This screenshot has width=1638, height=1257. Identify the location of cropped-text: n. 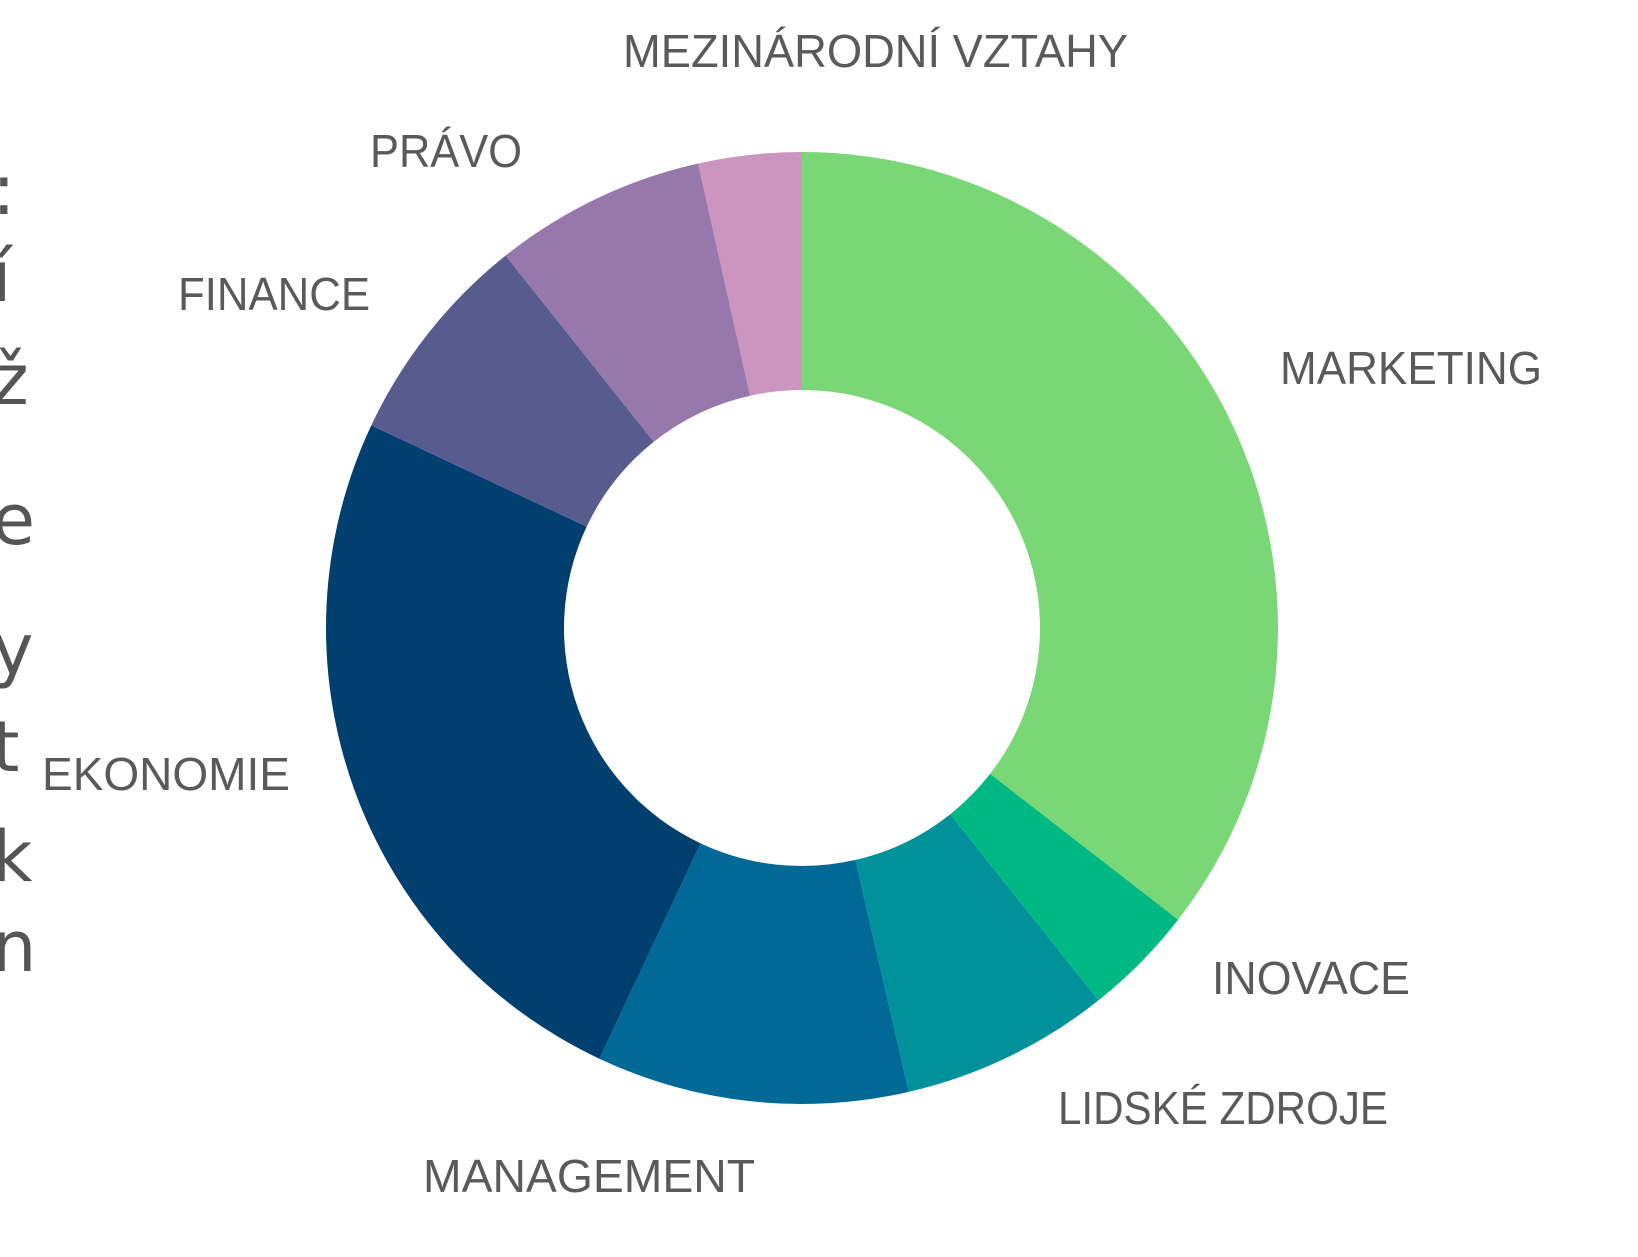
(18, 947).